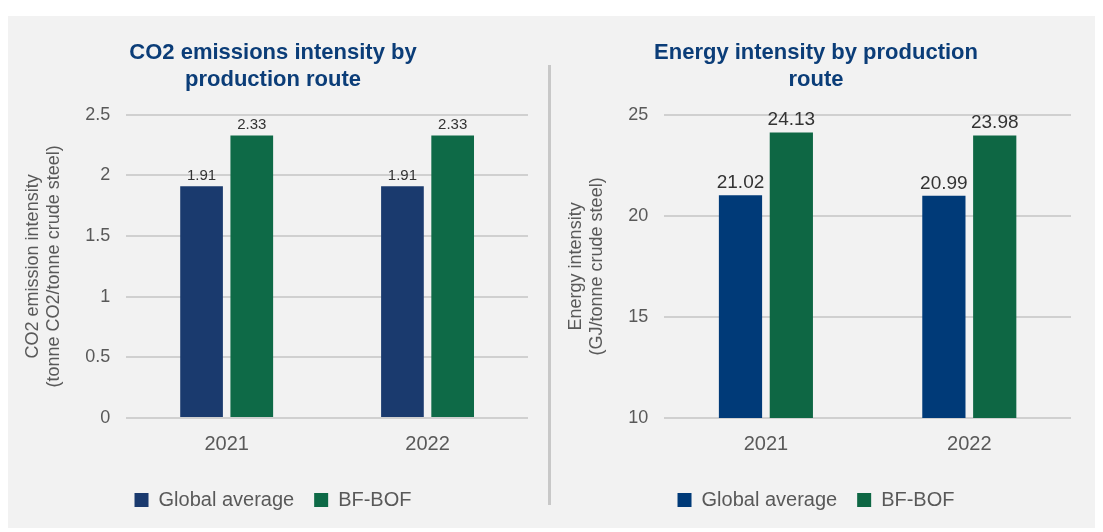 The height and width of the screenshot is (532, 1103). What do you see at coordinates (638, 113) in the screenshot?
I see `y-tick-label: 25` at bounding box center [638, 113].